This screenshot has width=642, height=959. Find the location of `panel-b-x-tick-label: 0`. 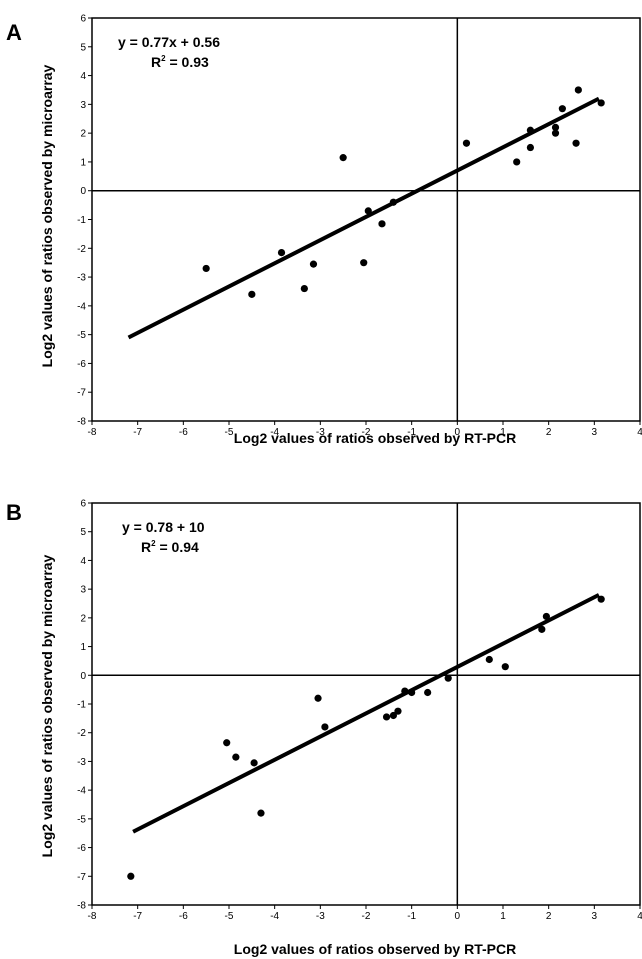

panel-b-x-tick-label: 0 is located at coordinates (458, 916).